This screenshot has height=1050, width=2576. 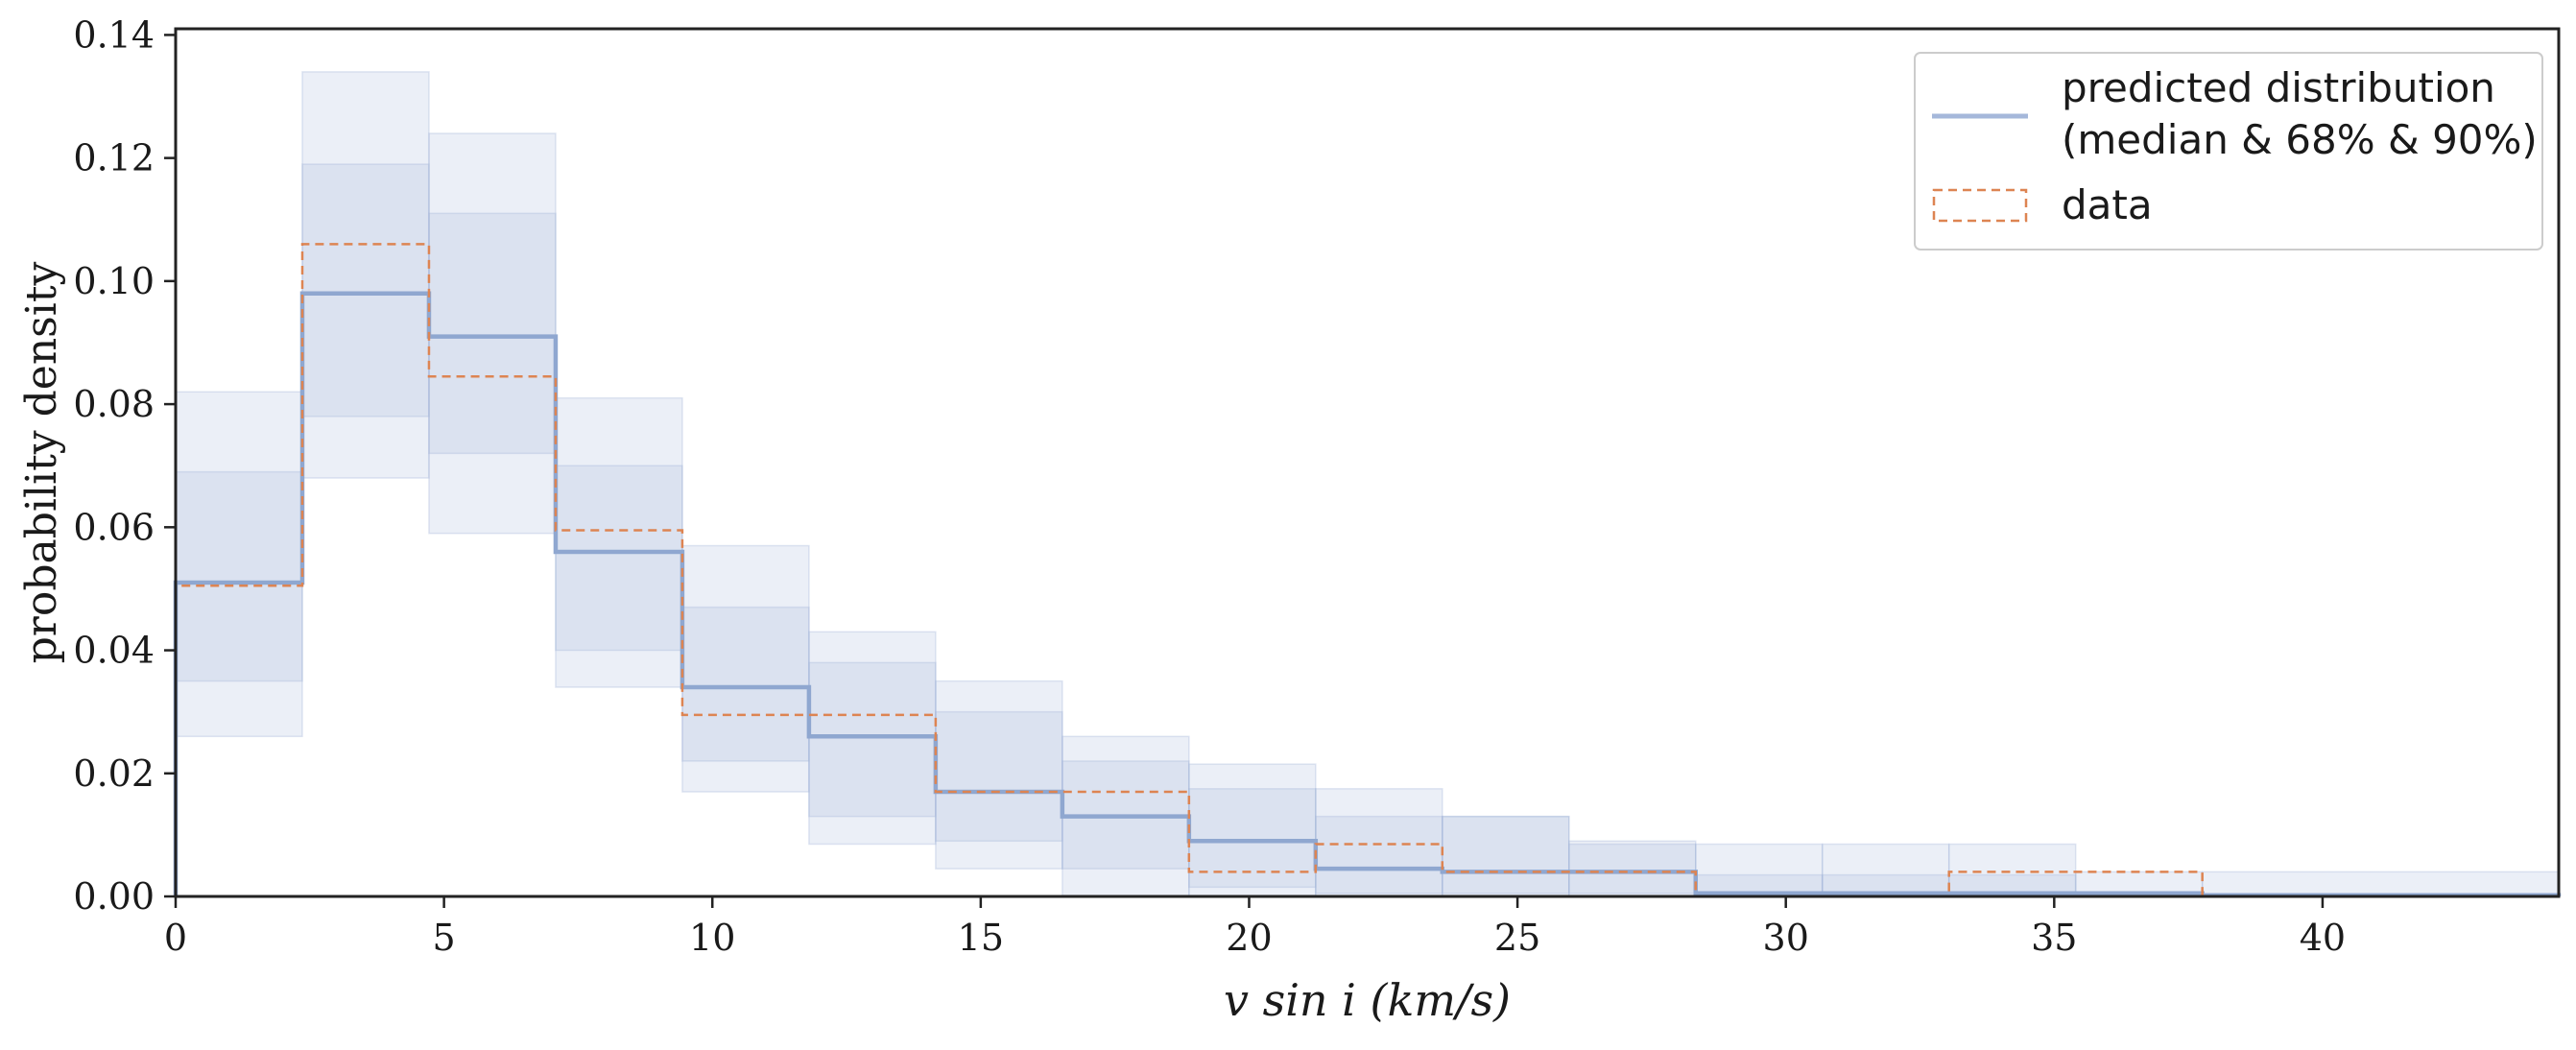 What do you see at coordinates (712, 938) in the screenshot?
I see `x-tick-label: 10` at bounding box center [712, 938].